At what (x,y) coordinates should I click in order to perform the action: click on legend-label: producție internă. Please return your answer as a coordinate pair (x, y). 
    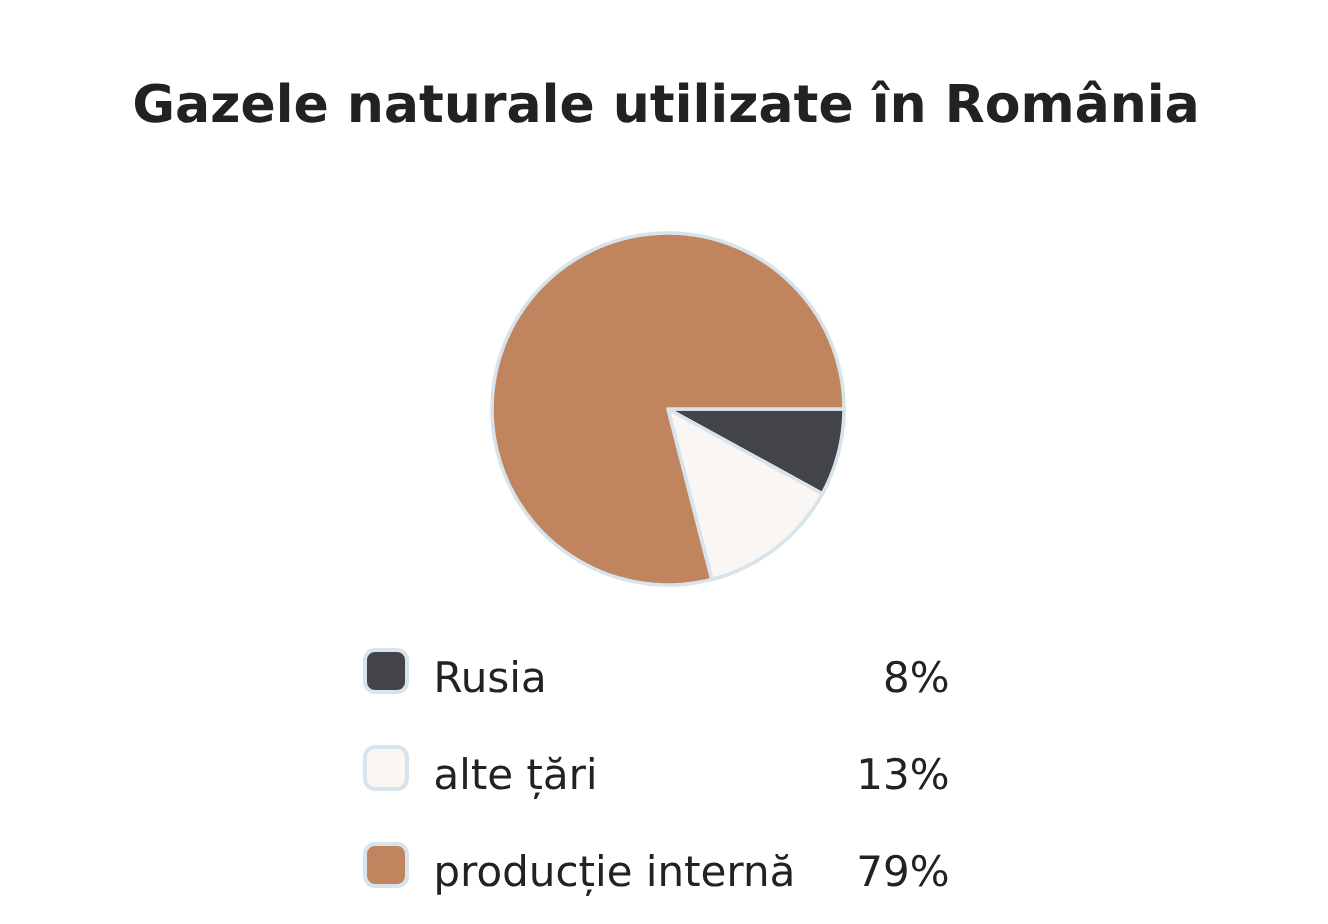
    Looking at the image, I should click on (614, 875).